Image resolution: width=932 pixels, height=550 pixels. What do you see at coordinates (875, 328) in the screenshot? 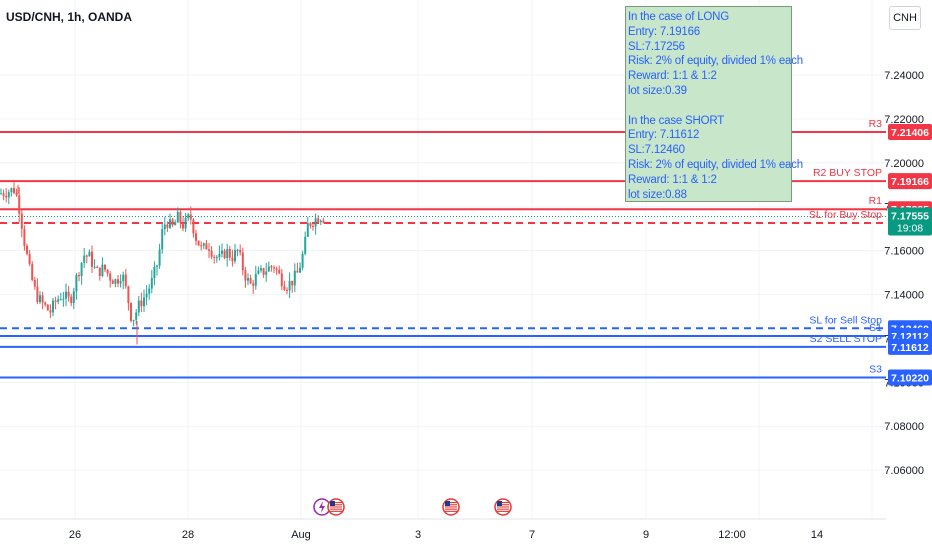
I see `level-name-label: S1` at bounding box center [875, 328].